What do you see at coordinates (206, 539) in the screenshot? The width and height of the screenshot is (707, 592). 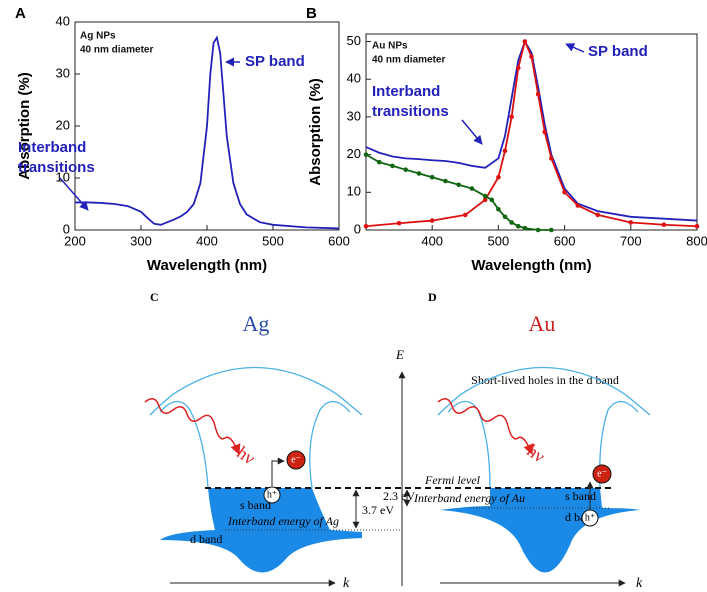 I see `band-label: d band` at bounding box center [206, 539].